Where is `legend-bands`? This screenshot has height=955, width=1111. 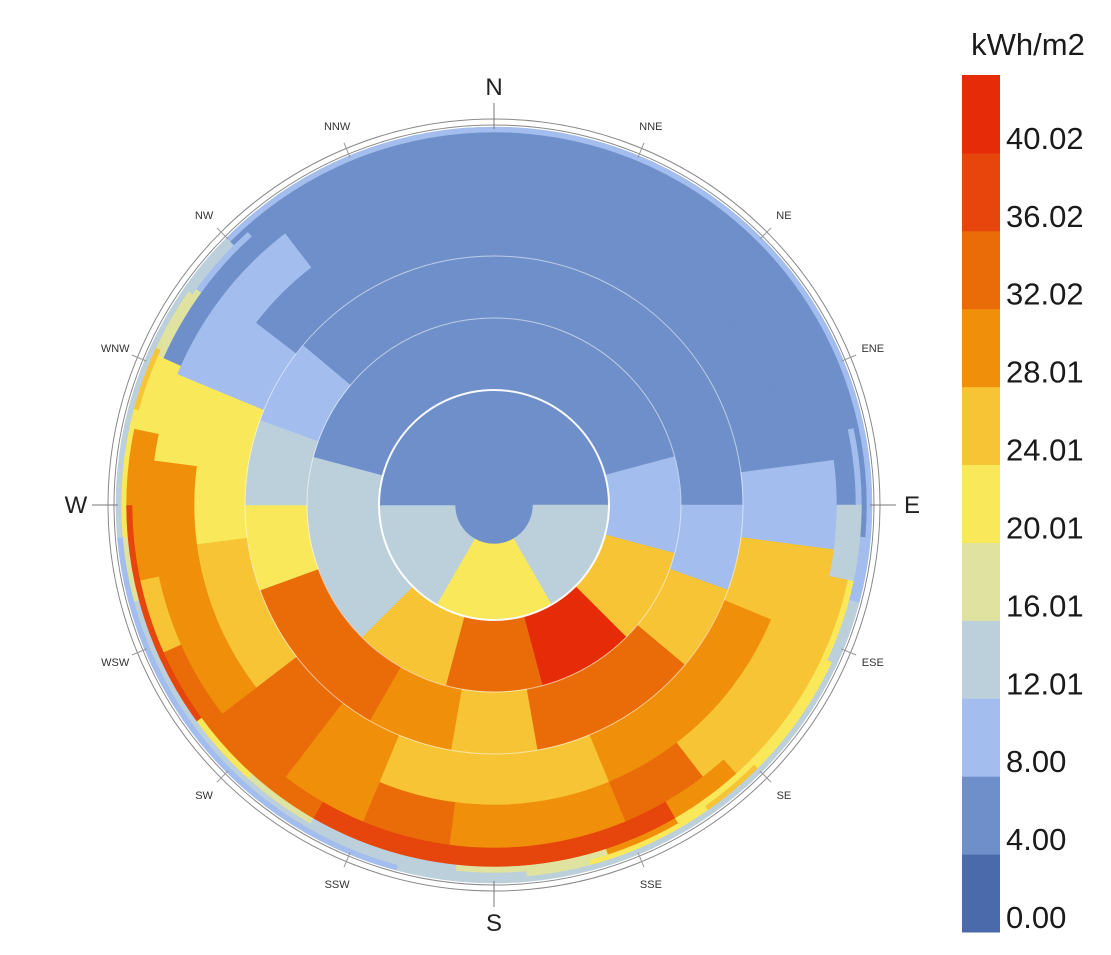 legend-bands is located at coordinates (981, 504).